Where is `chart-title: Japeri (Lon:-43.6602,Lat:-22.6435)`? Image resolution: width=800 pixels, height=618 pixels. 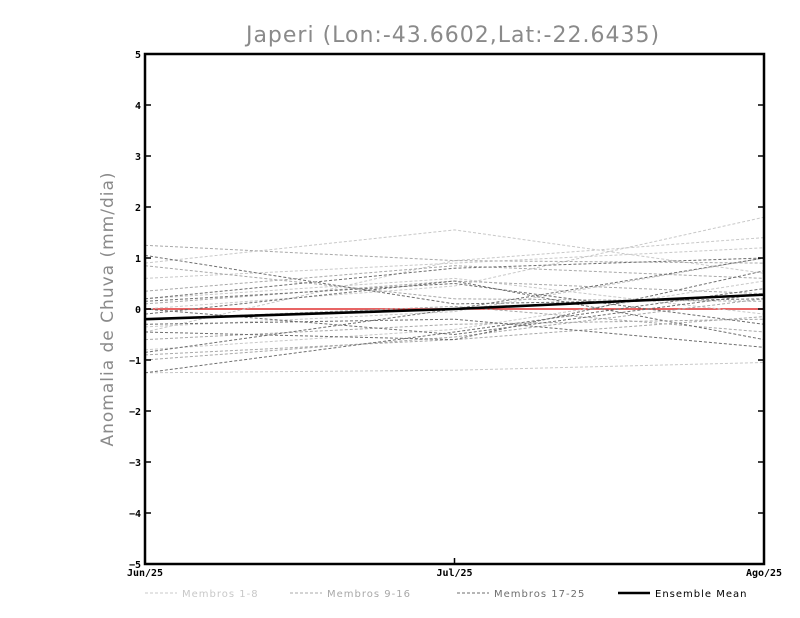
chart-title: Japeri (Lon:-43.6602,Lat:-22.6435) is located at coordinates (452, 35).